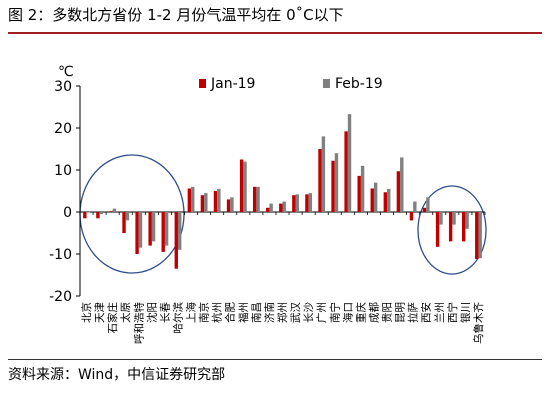 Image resolution: width=550 pixels, height=403 pixels. What do you see at coordinates (63, 129) in the screenshot?
I see `y-tick-label: 20` at bounding box center [63, 129].